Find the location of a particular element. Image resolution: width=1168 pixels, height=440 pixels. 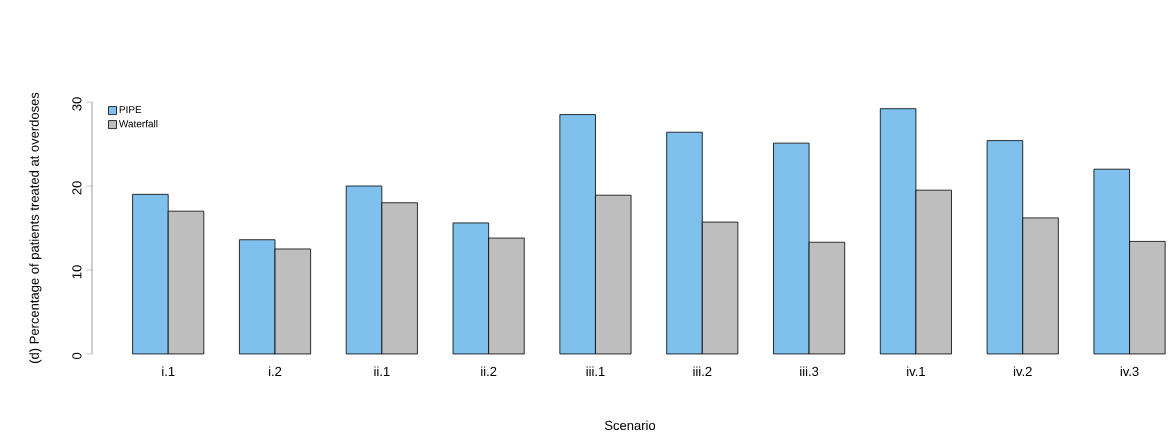

x-tick-label: iii.1 is located at coordinates (595, 371).